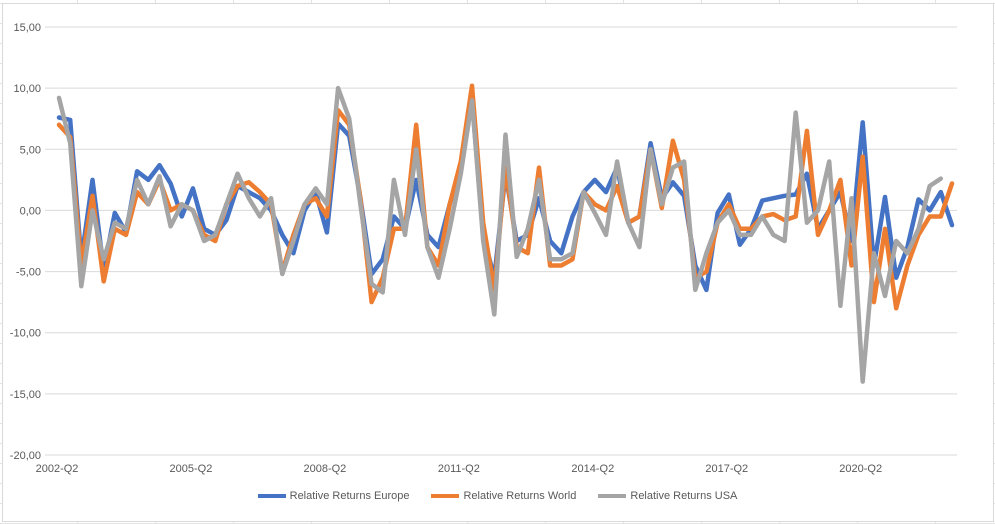 The image size is (995, 524). Describe the element at coordinates (349, 496) in the screenshot. I see `legend-label: Relative Returns Europe` at that location.